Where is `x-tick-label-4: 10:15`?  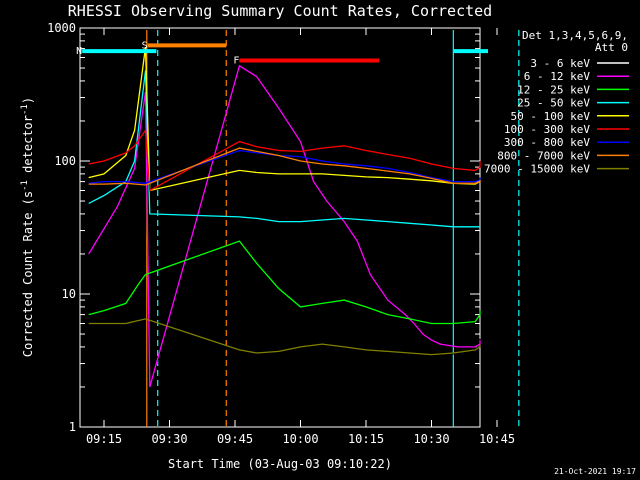
x-tick-label-4: 10:15 is located at coordinates (366, 439).